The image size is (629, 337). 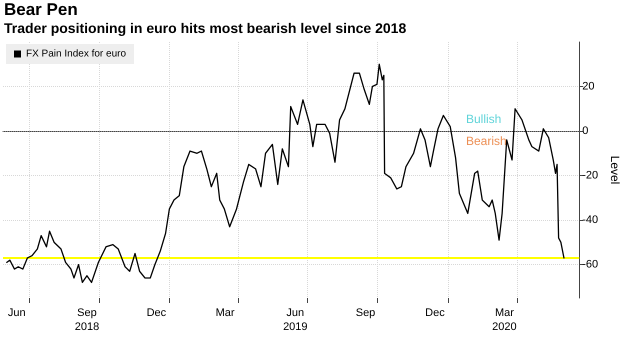 I want to click on y-axis-title: Level, so click(x=615, y=170).